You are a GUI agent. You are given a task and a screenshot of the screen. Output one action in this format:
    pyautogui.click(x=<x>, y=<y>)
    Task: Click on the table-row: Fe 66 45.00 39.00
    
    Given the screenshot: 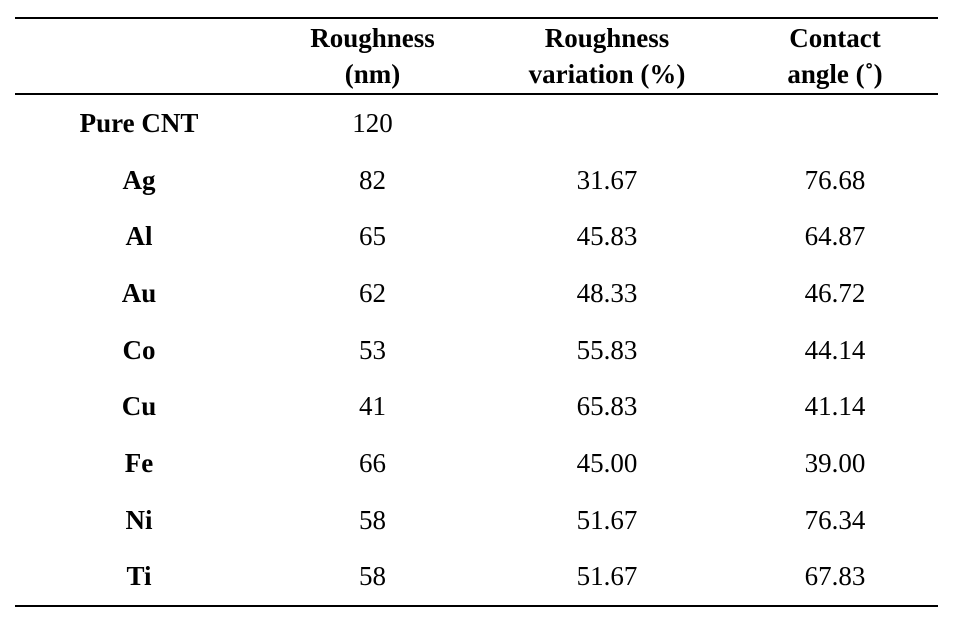 What is the action you would take?
    pyautogui.click(x=476, y=463)
    